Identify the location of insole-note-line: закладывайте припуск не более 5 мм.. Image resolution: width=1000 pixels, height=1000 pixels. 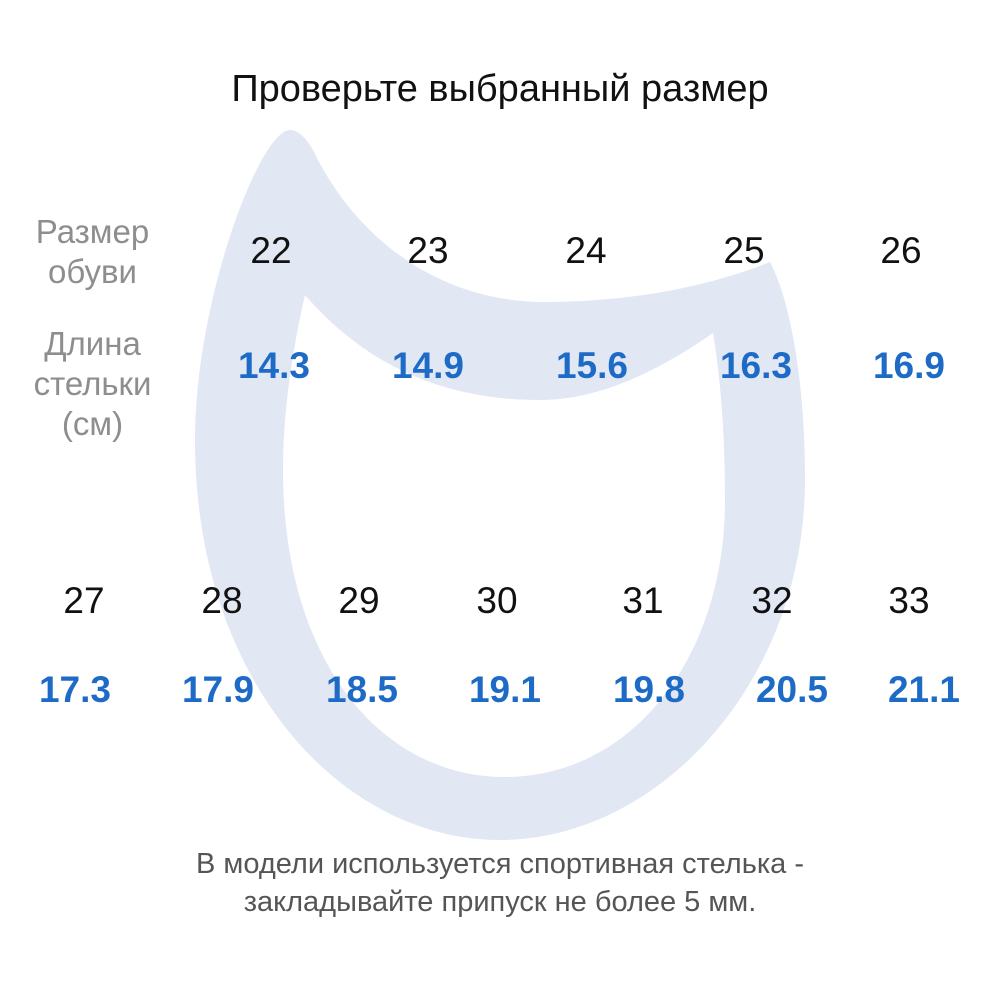
(500, 902).